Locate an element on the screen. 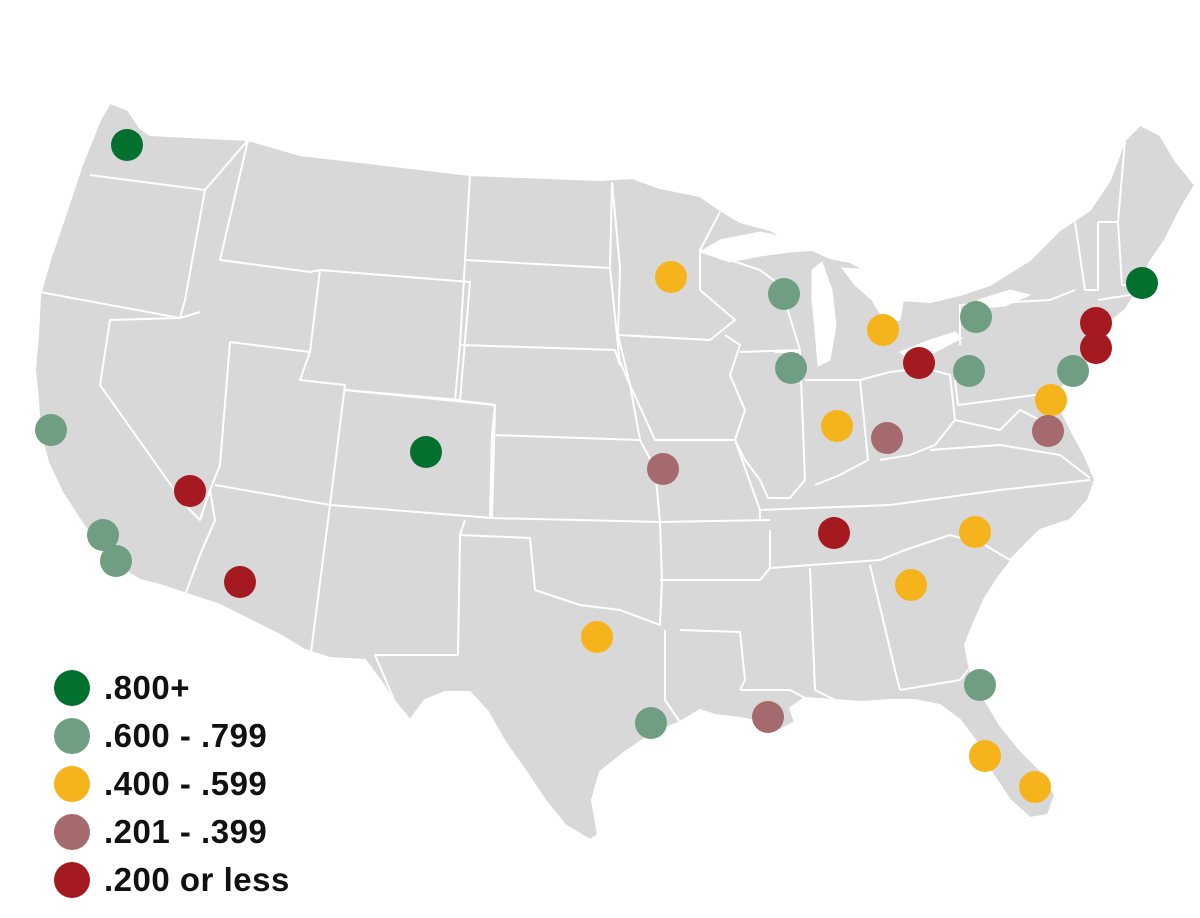 Image resolution: width=1200 pixels, height=918 pixels. lake-michigan is located at coordinates (824, 314).